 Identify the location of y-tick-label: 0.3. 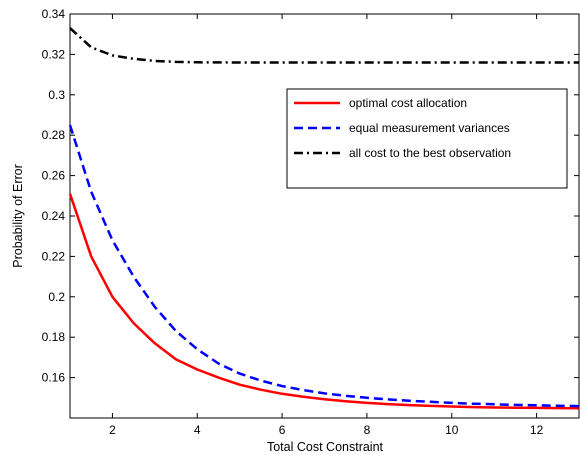
(56, 95).